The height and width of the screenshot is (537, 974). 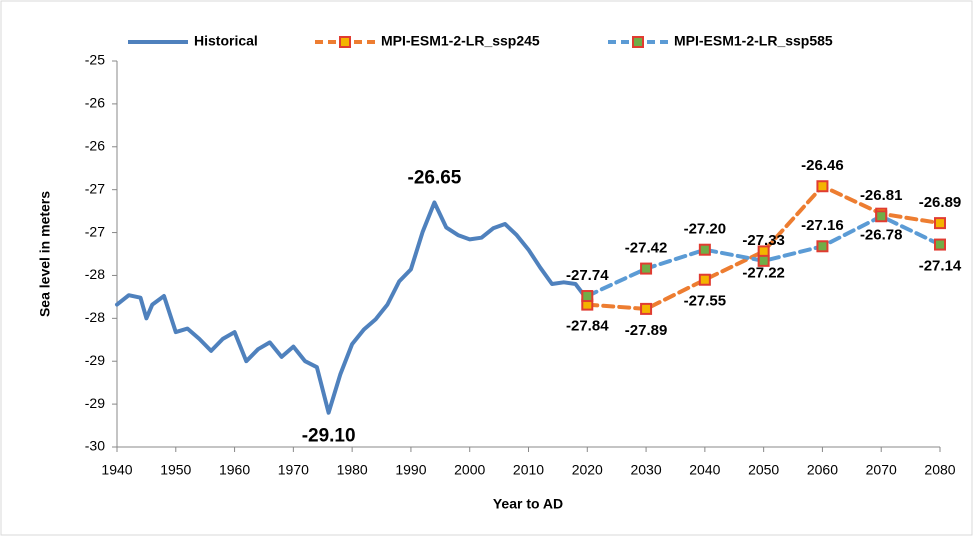 I want to click on data-label: -27.14, so click(x=940, y=266).